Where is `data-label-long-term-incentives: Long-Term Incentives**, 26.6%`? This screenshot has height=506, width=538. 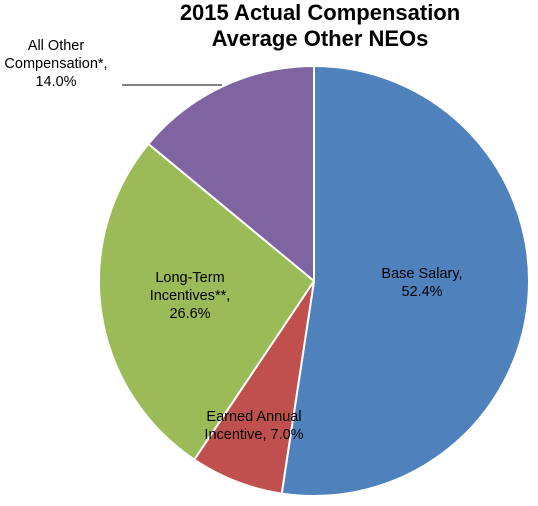
data-label-long-term-incentives: Long-Term Incentives**, 26.6% is located at coordinates (190, 296).